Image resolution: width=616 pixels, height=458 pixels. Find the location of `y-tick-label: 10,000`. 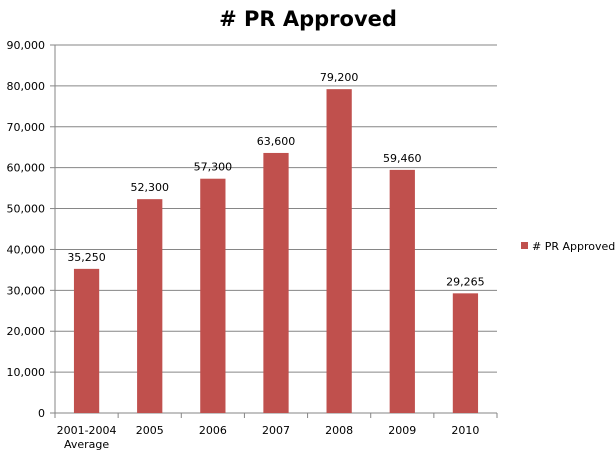

y-tick-label: 10,000 is located at coordinates (26, 372).